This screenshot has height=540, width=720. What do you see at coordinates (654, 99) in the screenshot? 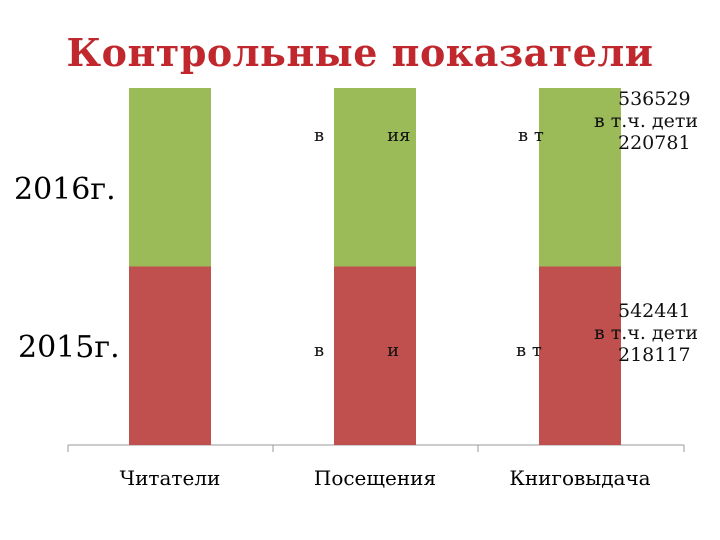
I see `annotation-2016-total: 536529` at bounding box center [654, 99].